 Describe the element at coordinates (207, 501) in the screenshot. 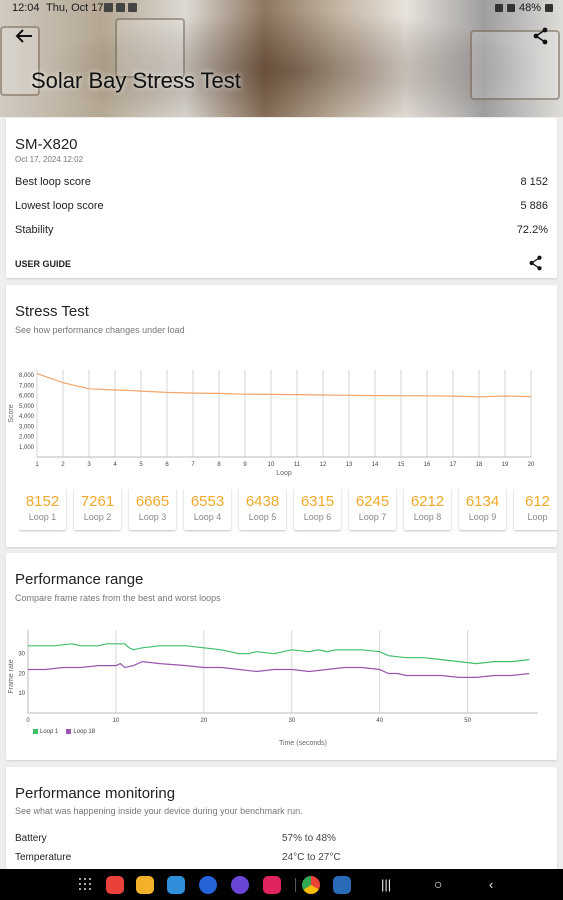

I see `loop-score-value: 6553` at that location.